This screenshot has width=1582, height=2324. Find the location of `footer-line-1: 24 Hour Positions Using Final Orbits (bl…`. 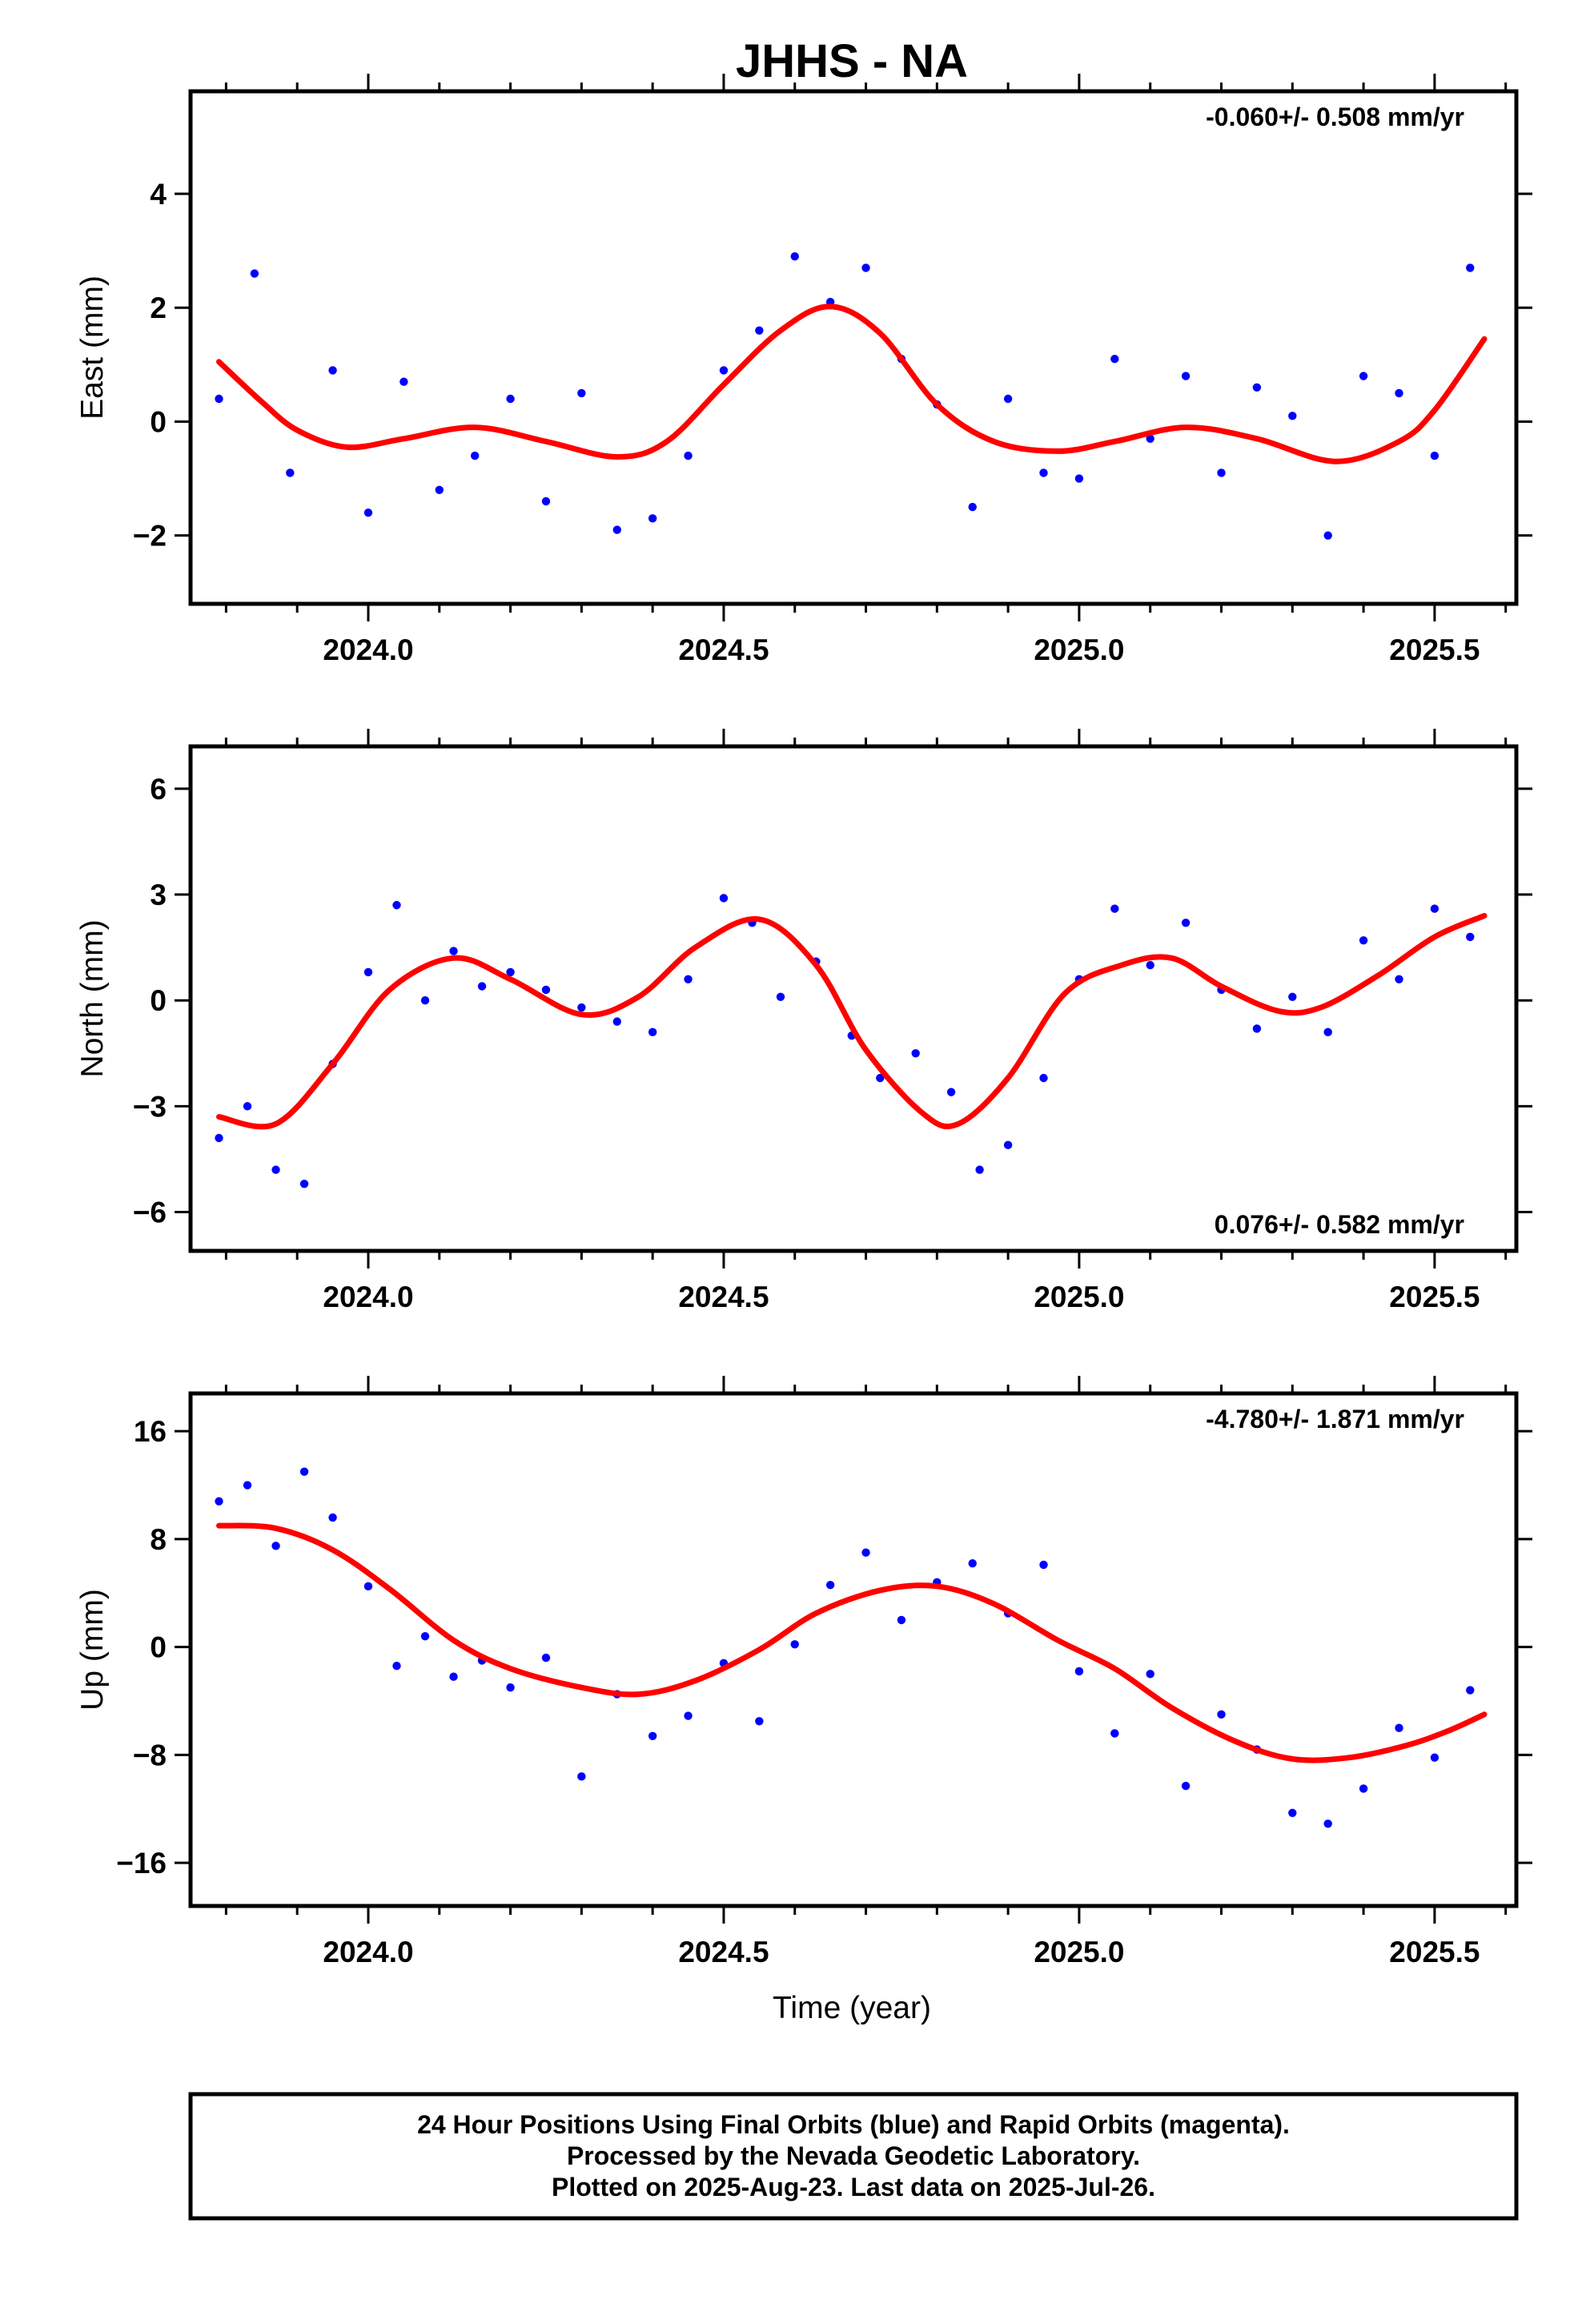

footer-line-1: 24 Hour Positions Using Final Orbits (bl… is located at coordinates (853, 2124).